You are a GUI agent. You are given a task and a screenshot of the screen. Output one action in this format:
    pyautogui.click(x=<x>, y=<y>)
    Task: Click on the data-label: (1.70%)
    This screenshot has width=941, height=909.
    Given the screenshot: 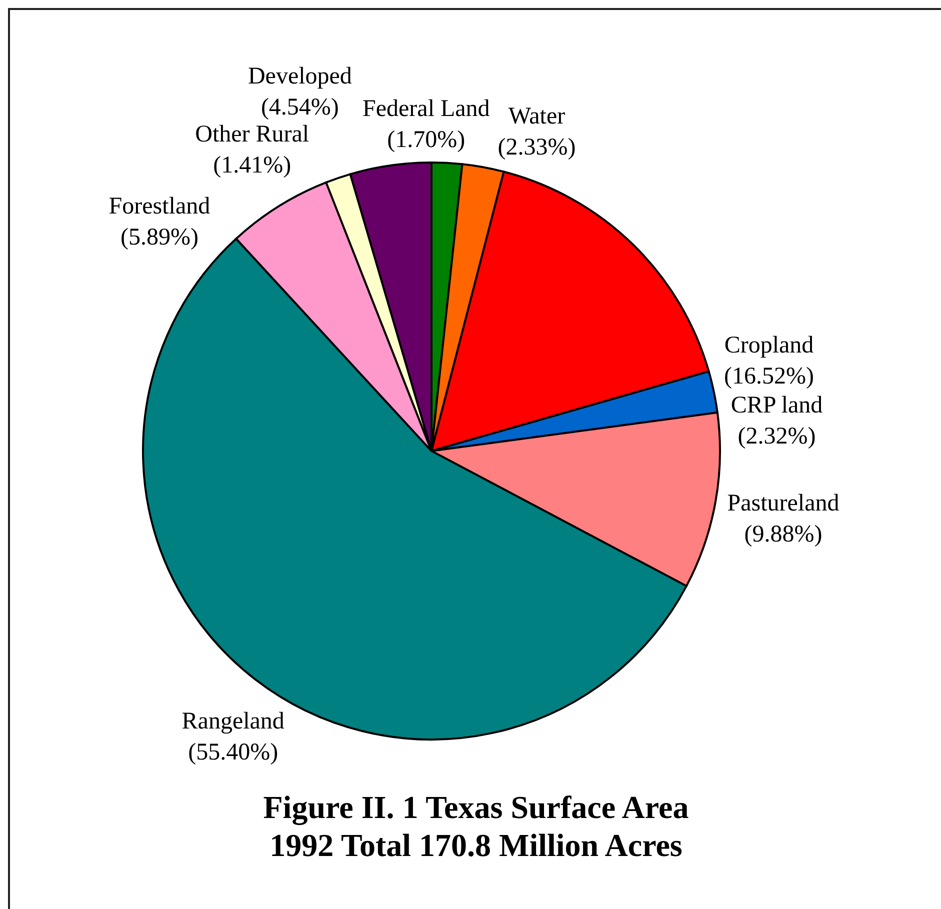 What is the action you would take?
    pyautogui.click(x=426, y=140)
    